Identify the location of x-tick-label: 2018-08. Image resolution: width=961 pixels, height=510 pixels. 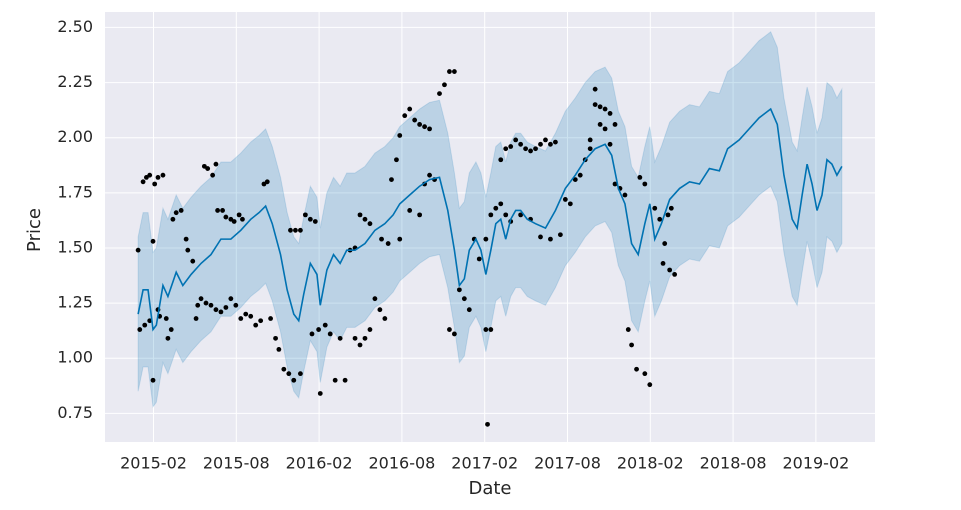
(733, 463).